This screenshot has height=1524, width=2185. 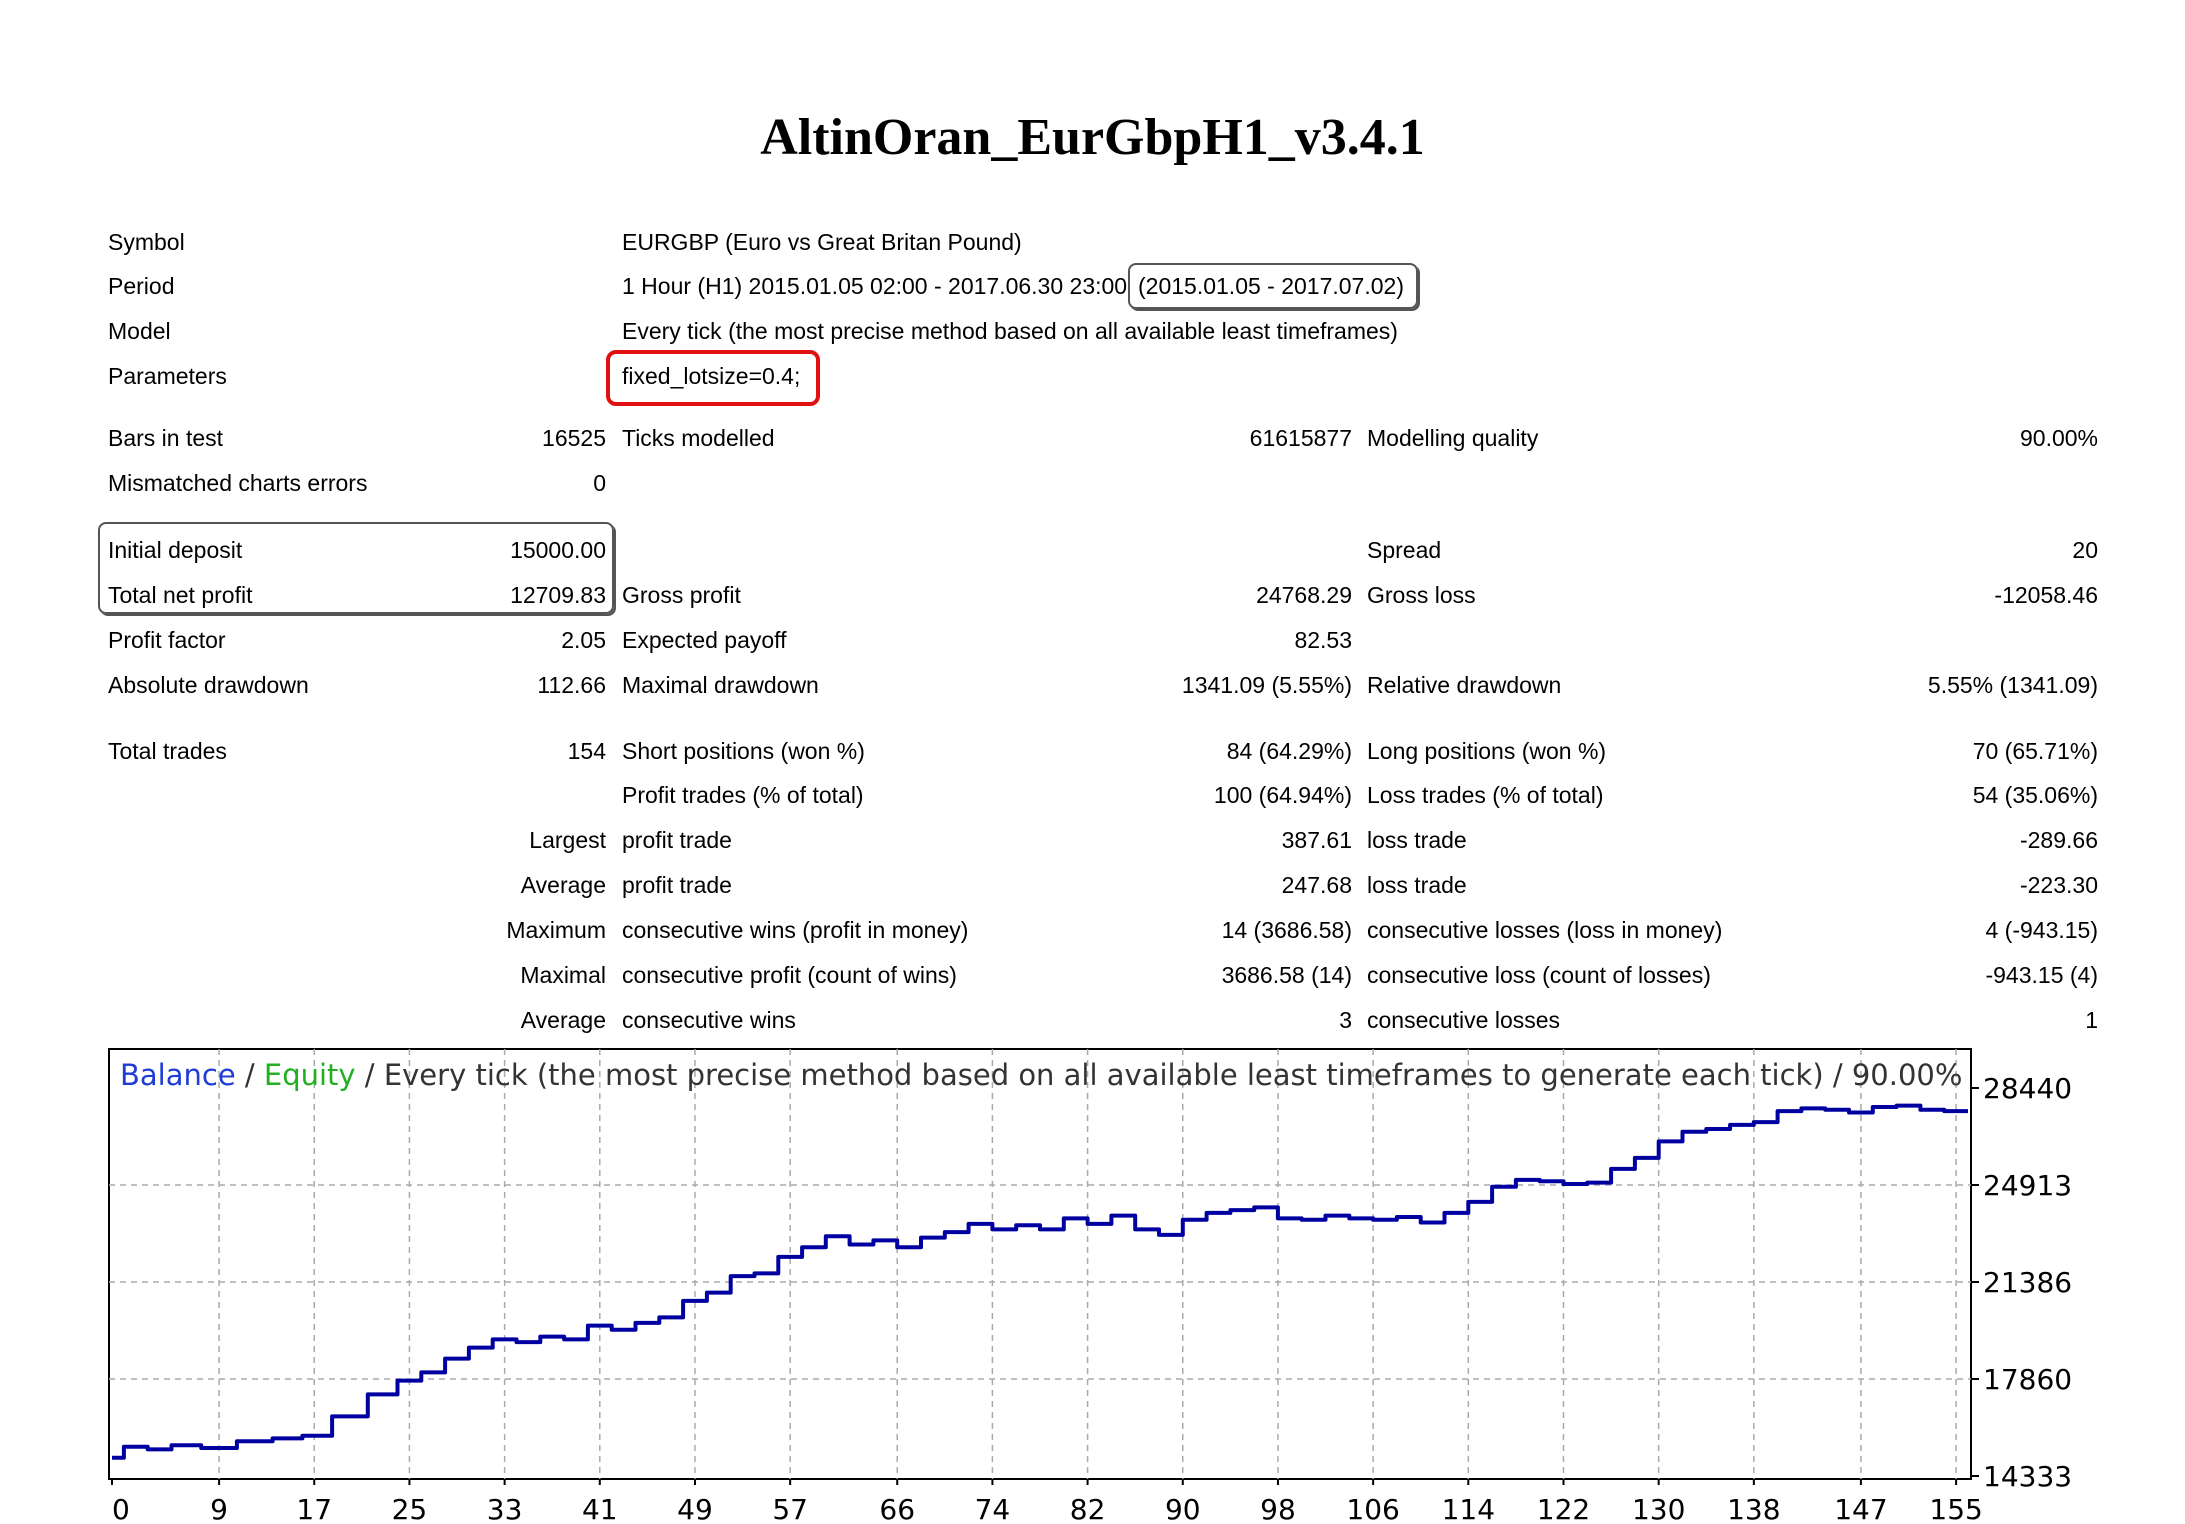 What do you see at coordinates (822, 242) in the screenshot?
I see `symbol-value: EURGBP (Euro vs Great Britan Pound)` at bounding box center [822, 242].